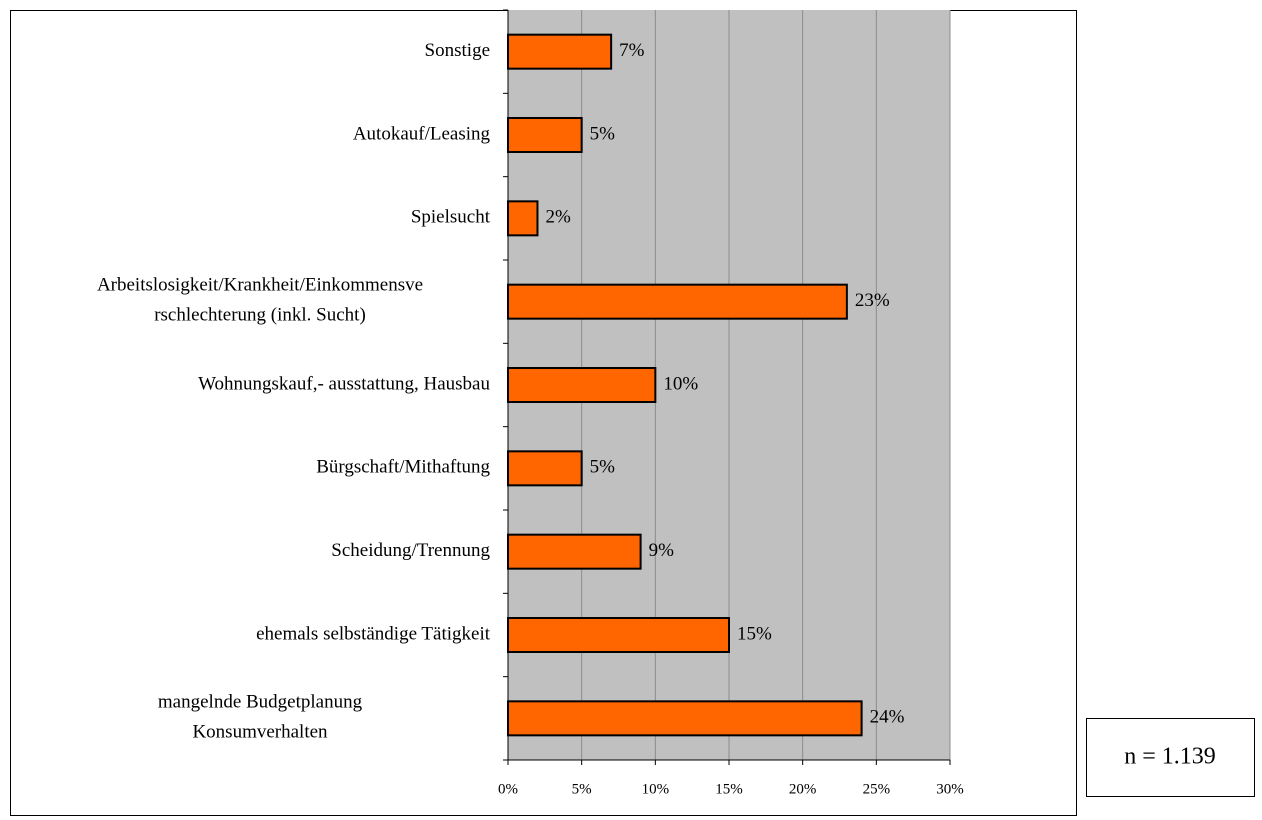 Image resolution: width=1262 pixels, height=820 pixels. Describe the element at coordinates (662, 550) in the screenshot. I see `value-label: 9%` at that location.